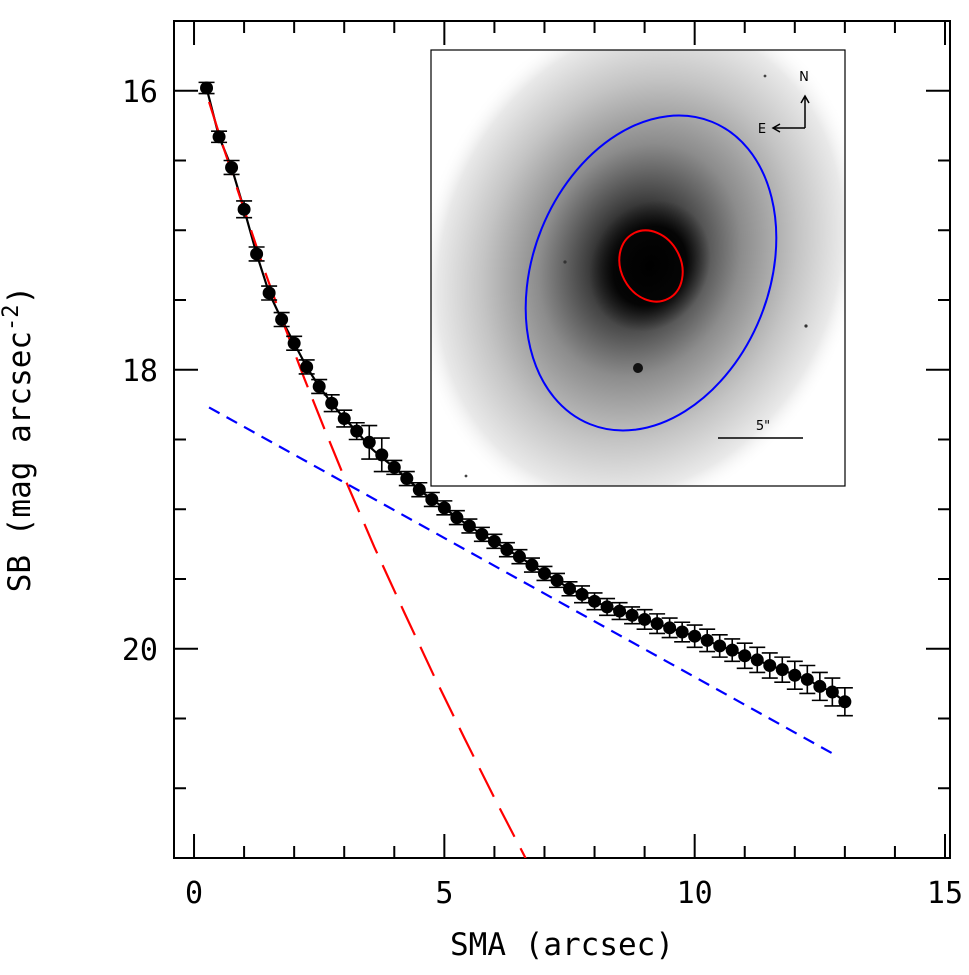 Image resolution: width=969 pixels, height=975 pixels. I want to click on x-axis-title: SMA (arcsec), so click(562, 945).